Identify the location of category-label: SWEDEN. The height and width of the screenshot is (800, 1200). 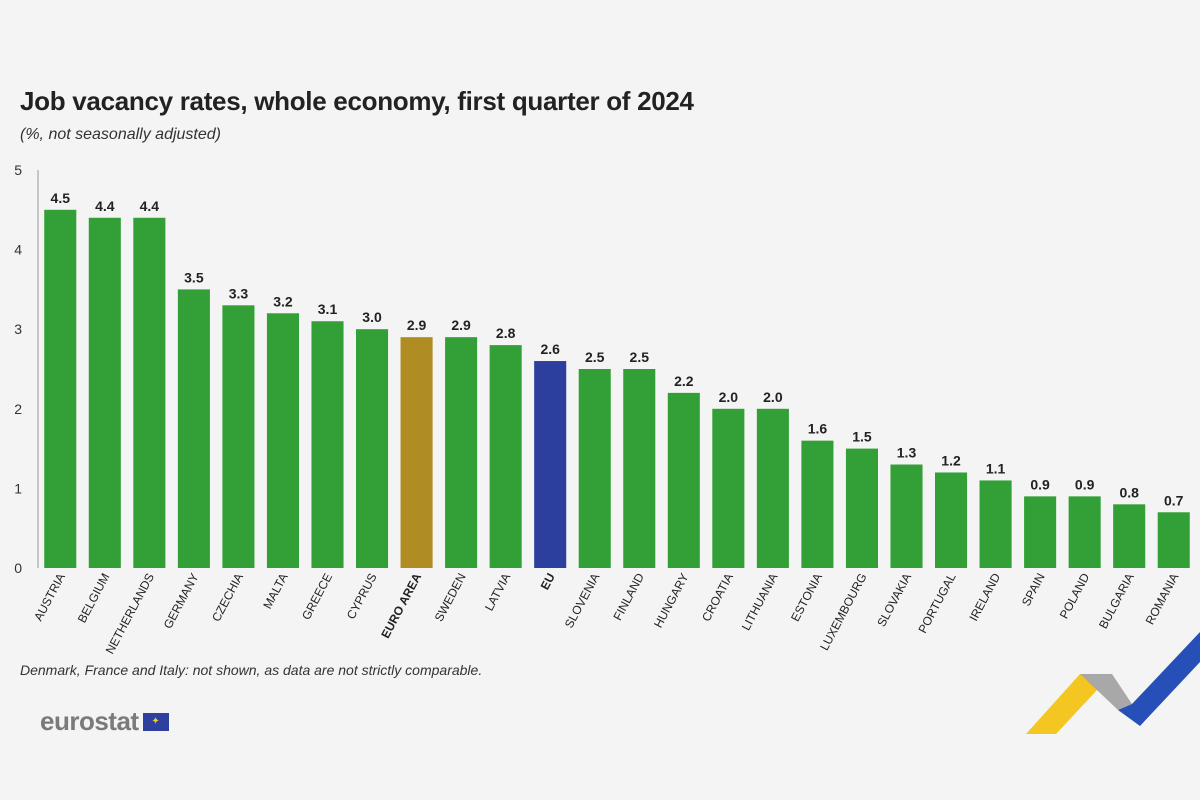
(450, 597).